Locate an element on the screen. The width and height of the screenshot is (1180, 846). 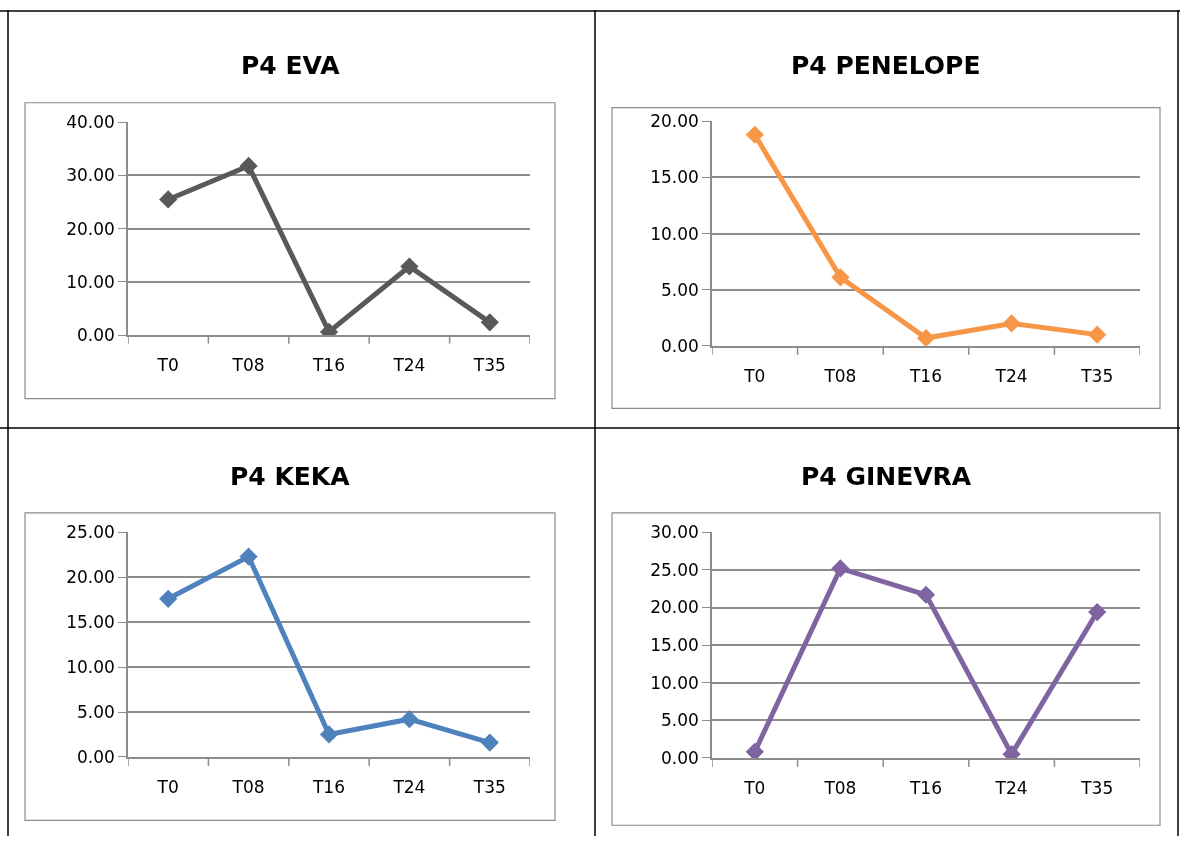
chart-title: P4 PENELOPE is located at coordinates (886, 65).